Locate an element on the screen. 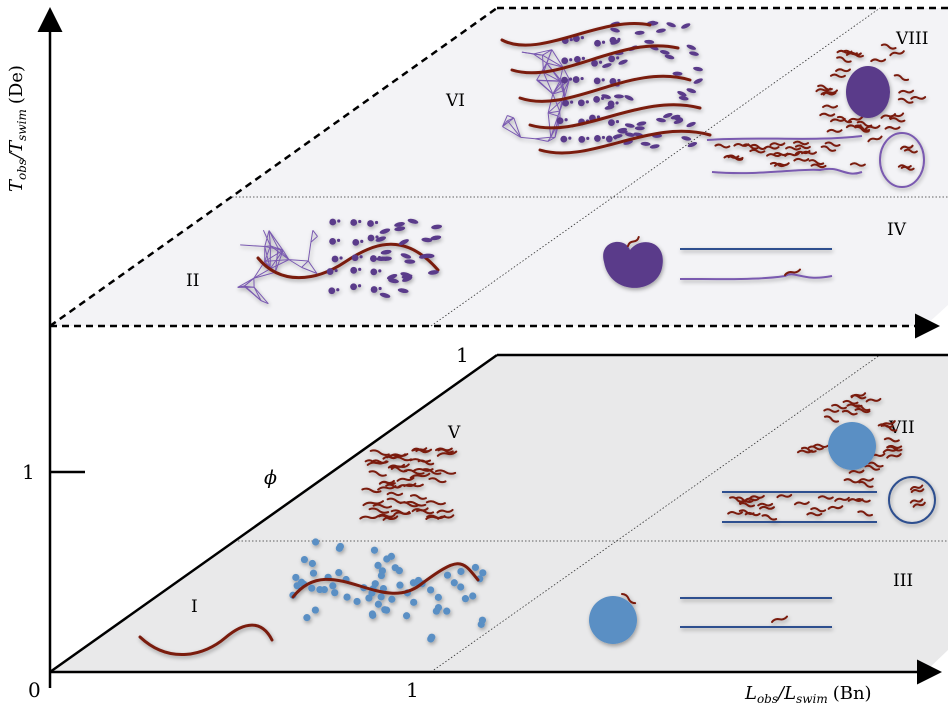 This screenshot has height=713, width=948. regime-I-label: I is located at coordinates (194, 607).